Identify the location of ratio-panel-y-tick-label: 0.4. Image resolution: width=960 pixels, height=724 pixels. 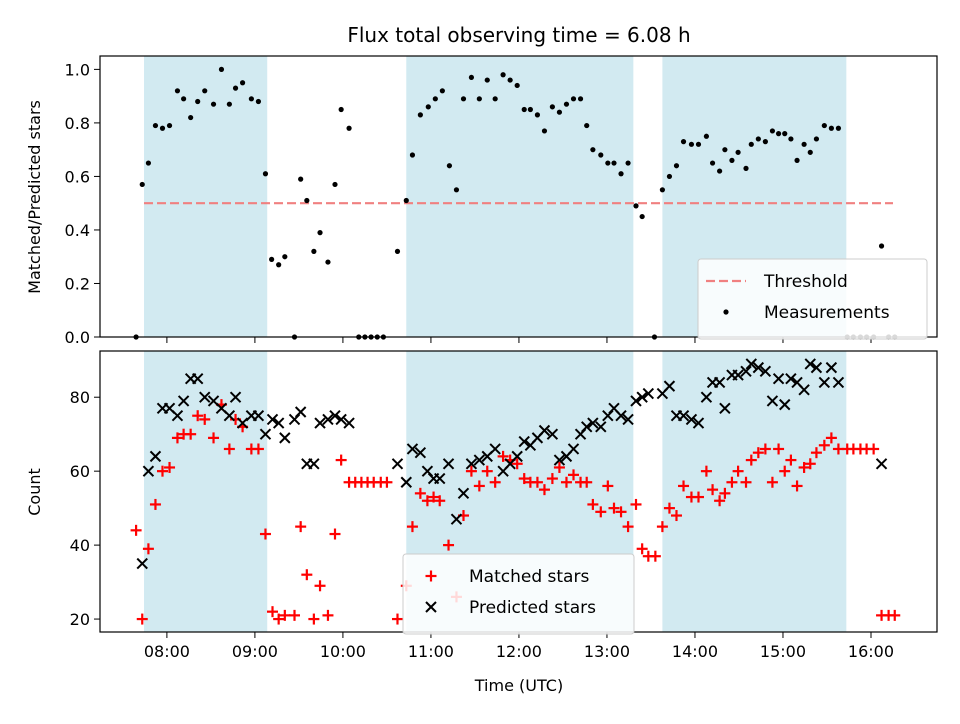
(77, 230).